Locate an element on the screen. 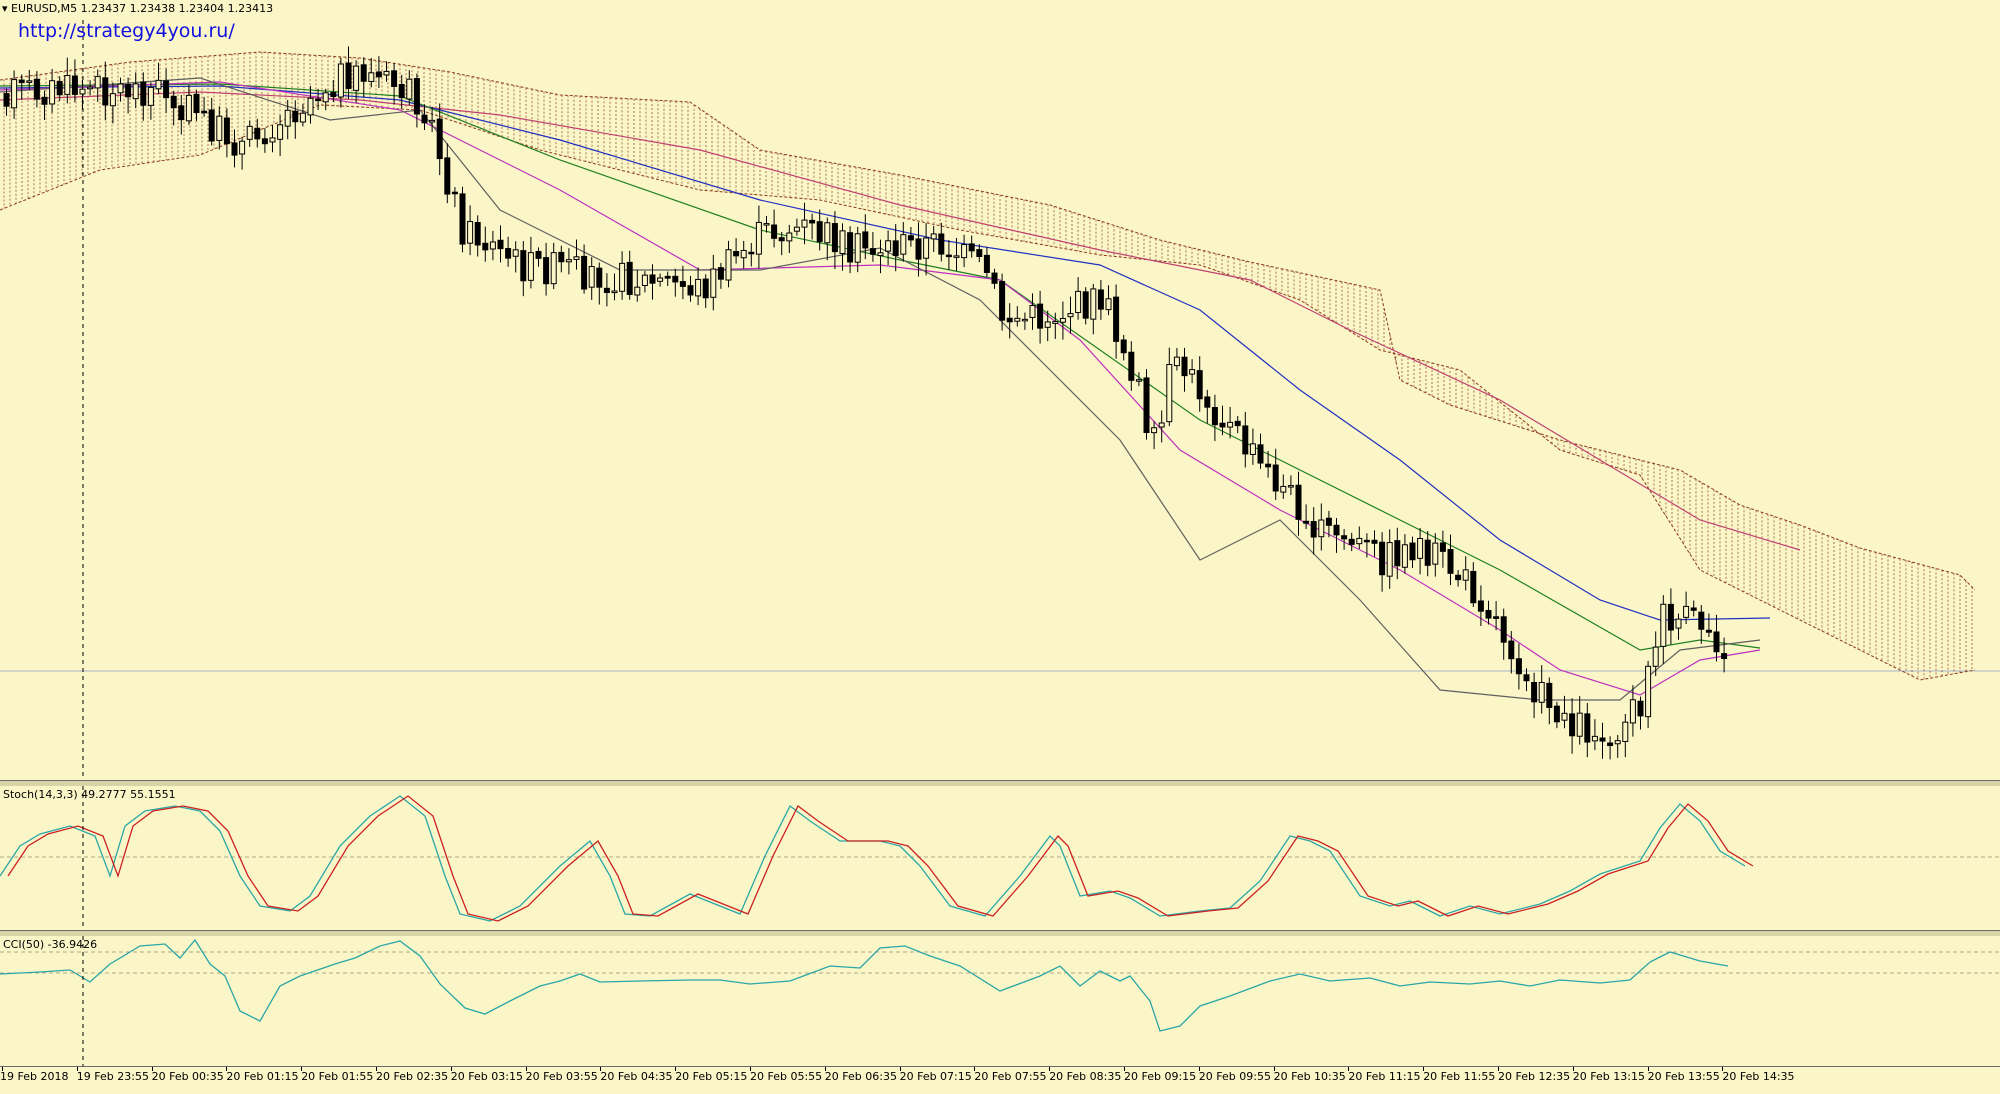  time-axis-label: 20 Feb 11:55 is located at coordinates (1459, 1076).